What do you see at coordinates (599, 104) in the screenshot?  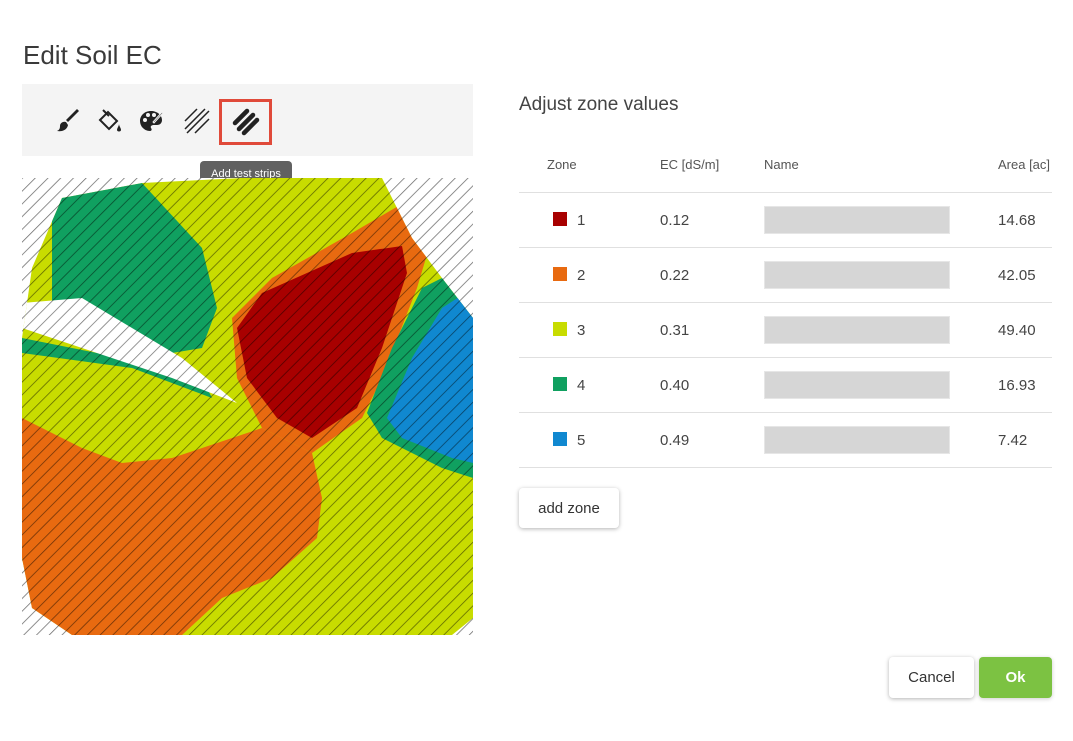 I see `panel-title: Adjust zone values` at bounding box center [599, 104].